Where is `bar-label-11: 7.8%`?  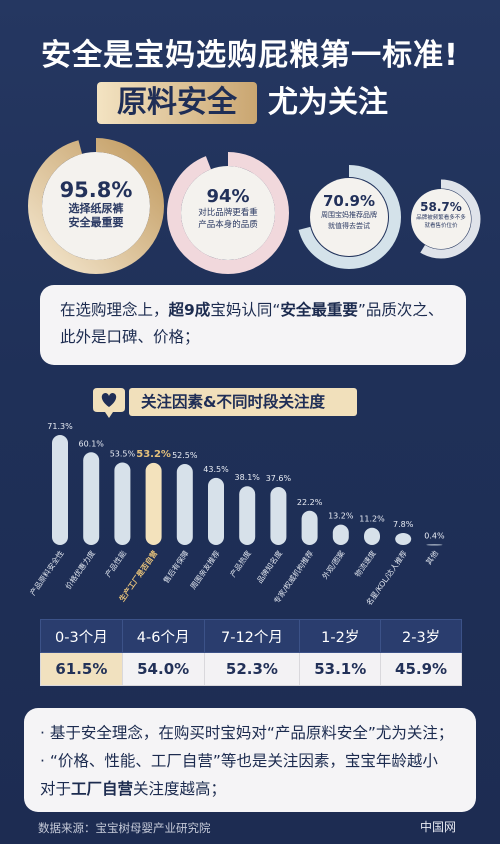 bar-label-11: 7.8% is located at coordinates (403, 524).